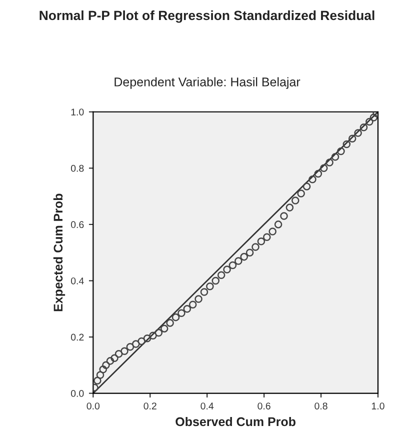  What do you see at coordinates (77, 168) in the screenshot?
I see `y-tick-label: 0.8` at bounding box center [77, 168].